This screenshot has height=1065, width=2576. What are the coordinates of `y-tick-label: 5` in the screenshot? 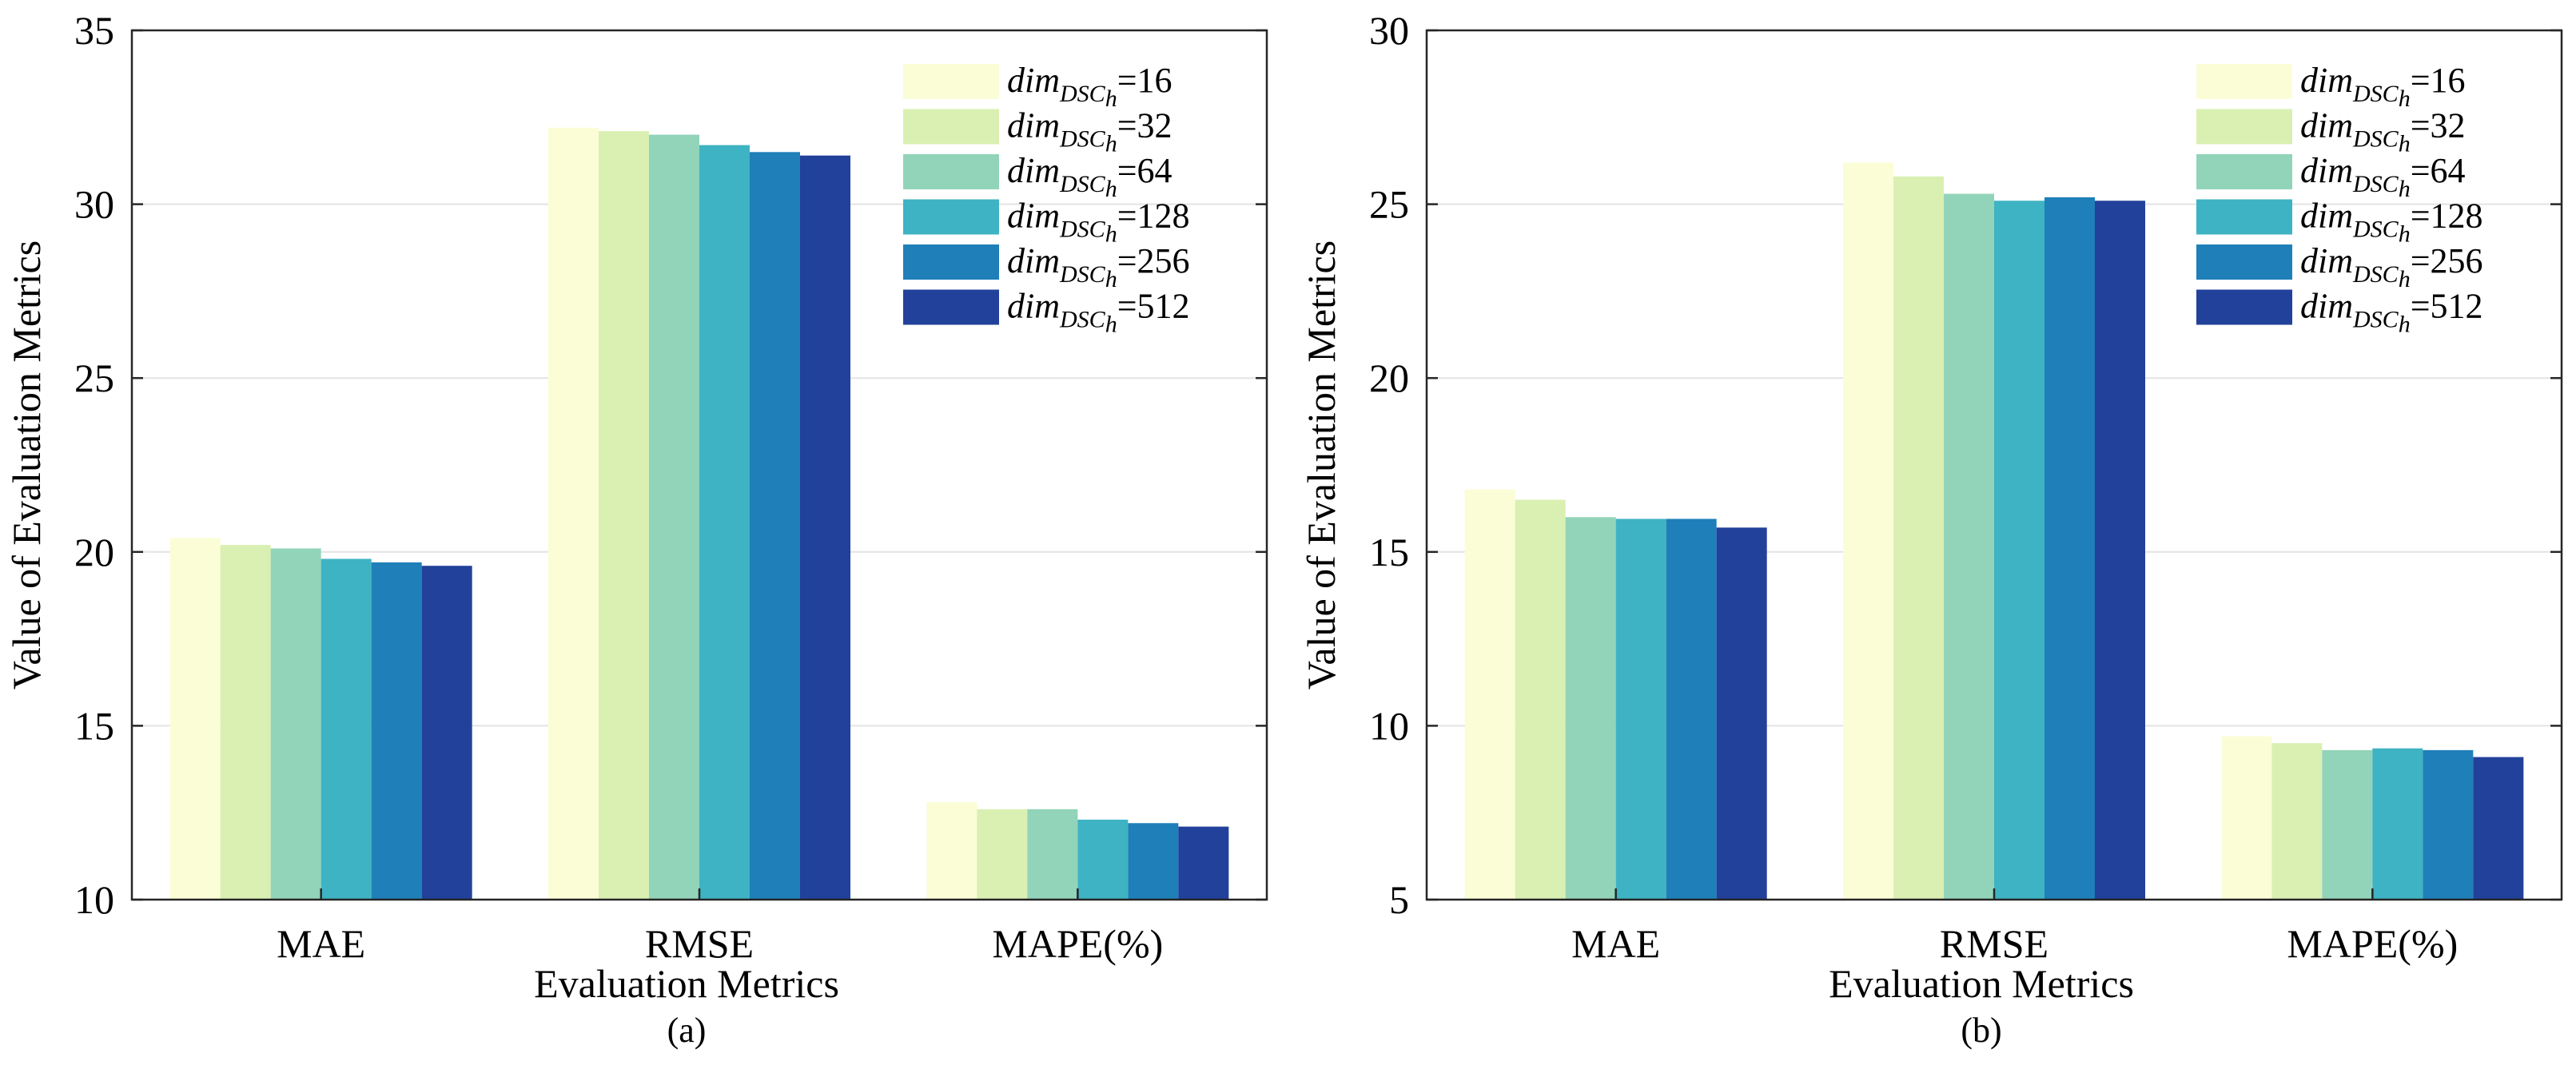 It's located at (1399, 899).